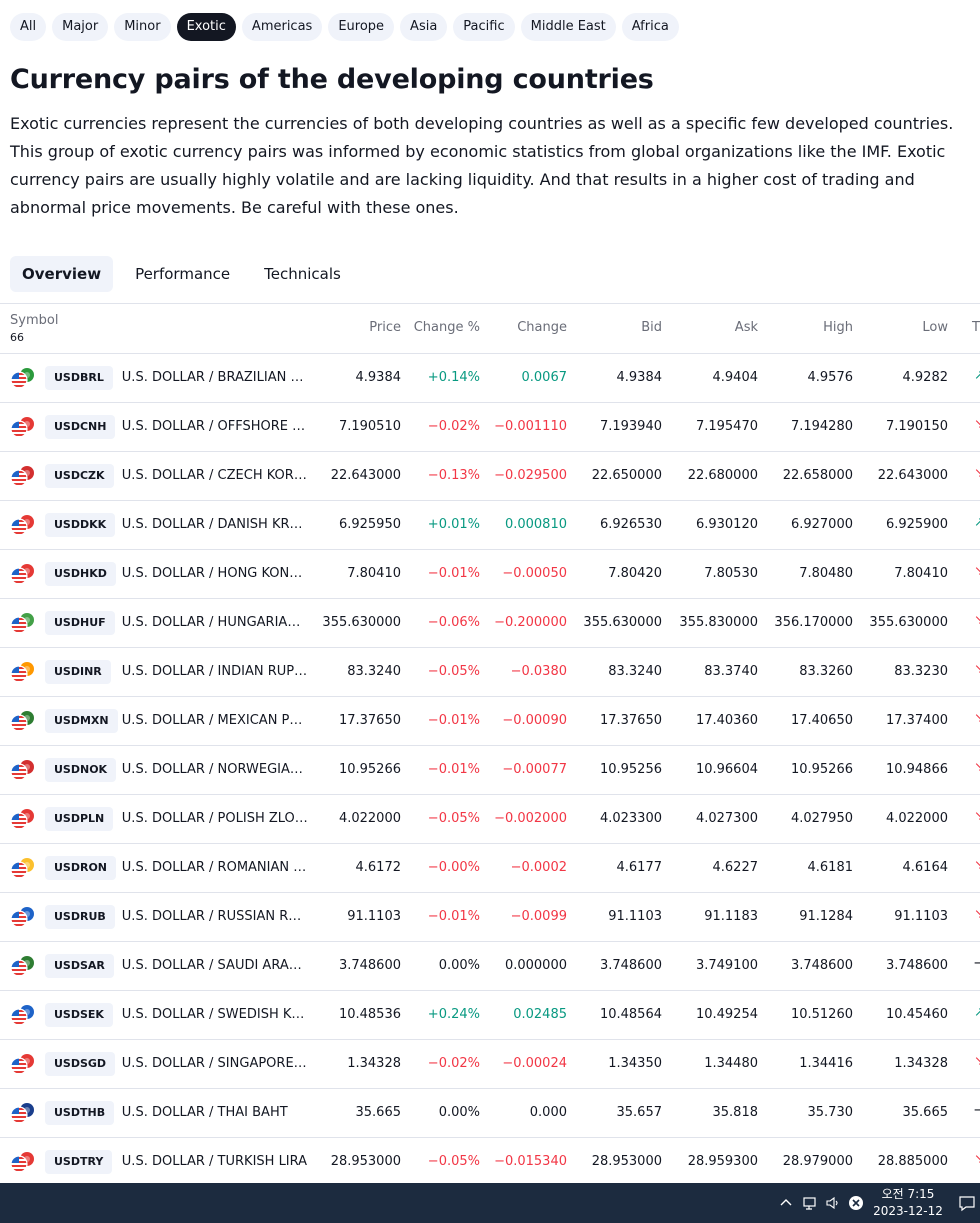 This screenshot has height=1223, width=980. Describe the element at coordinates (635, 671) in the screenshot. I see `cell-bid: 83.3240` at that location.